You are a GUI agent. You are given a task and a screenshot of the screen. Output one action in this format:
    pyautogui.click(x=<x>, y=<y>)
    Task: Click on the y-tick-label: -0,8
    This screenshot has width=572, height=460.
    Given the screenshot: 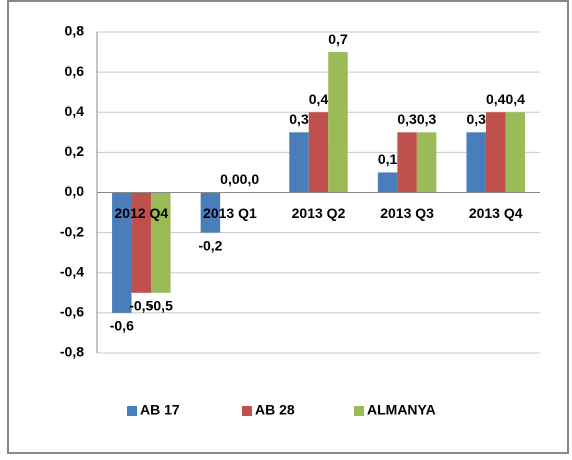 What is the action you would take?
    pyautogui.click(x=72, y=352)
    